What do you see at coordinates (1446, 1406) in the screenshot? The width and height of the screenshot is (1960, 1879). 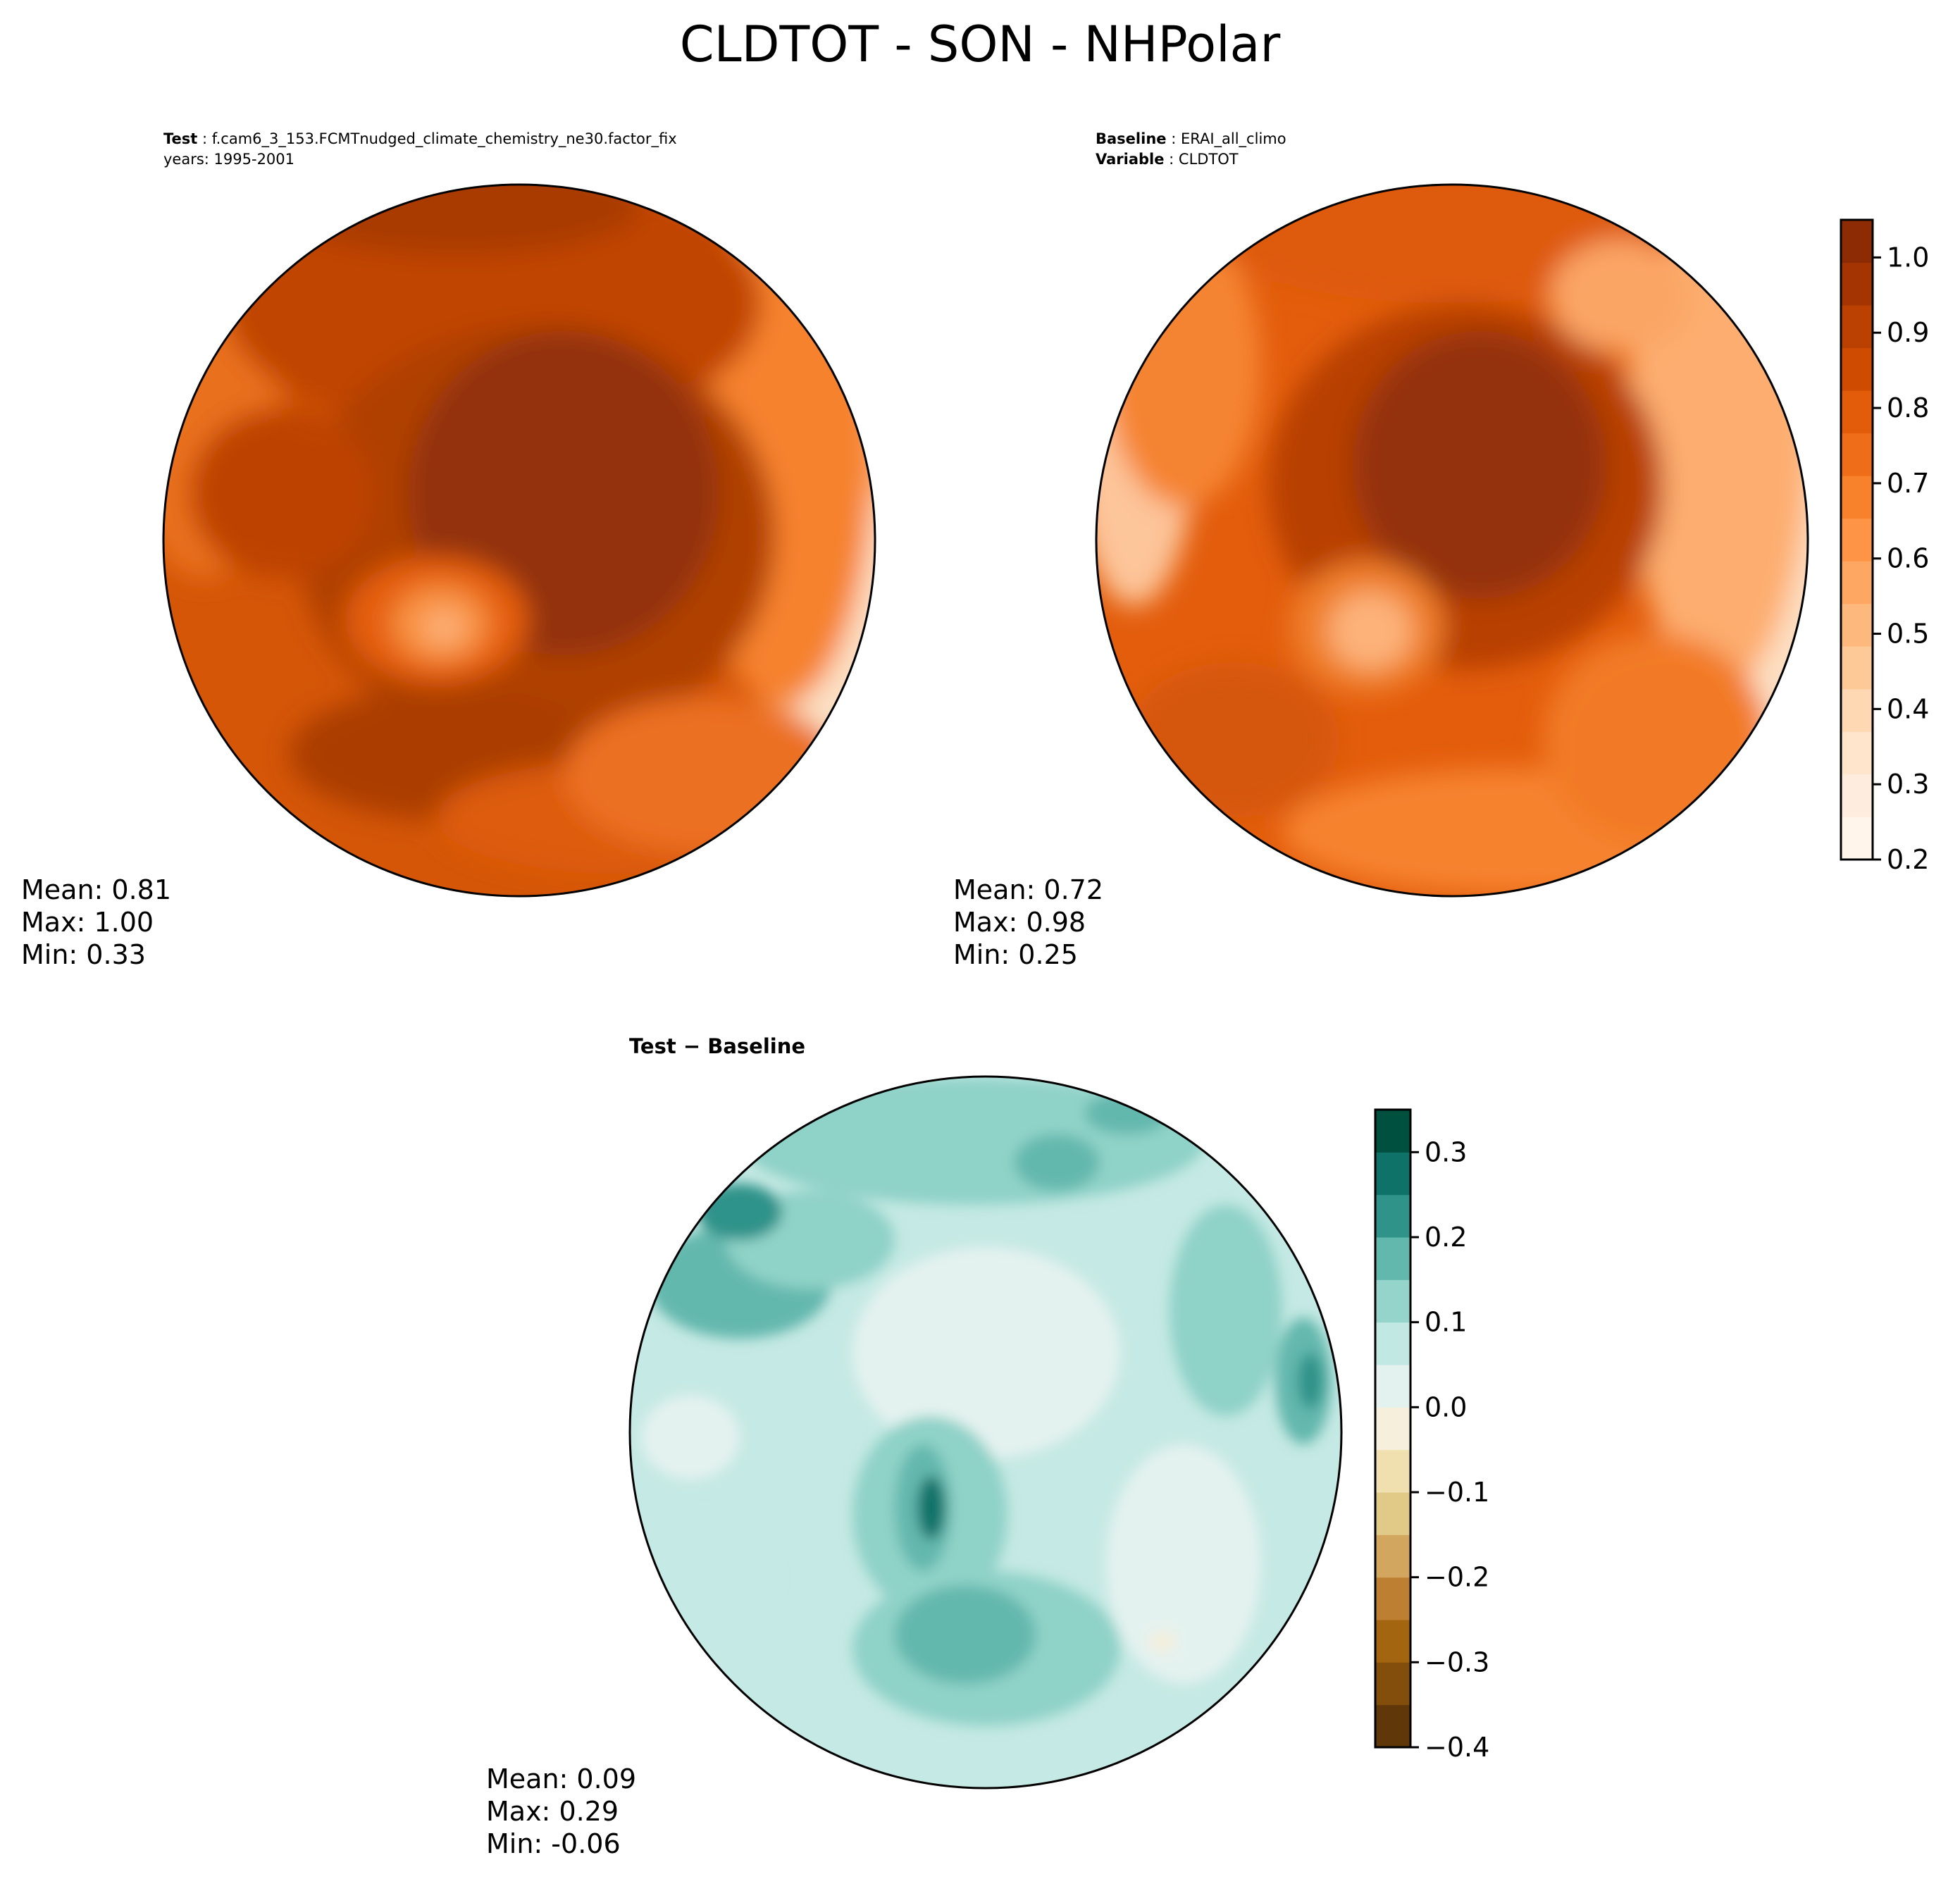 I see `diff-colorbar-tick-label: 0.0` at bounding box center [1446, 1406].